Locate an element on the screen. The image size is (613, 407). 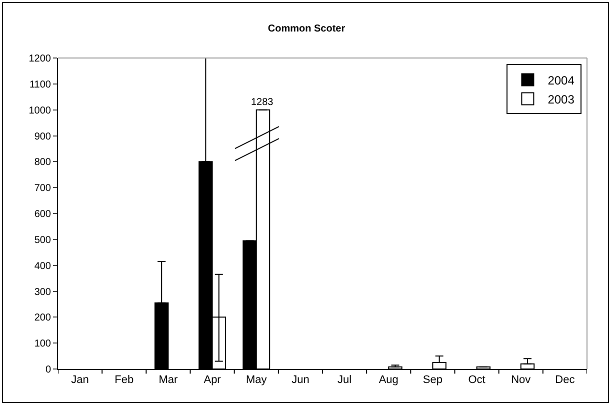
y-tick-label: 400 is located at coordinates (43, 266).